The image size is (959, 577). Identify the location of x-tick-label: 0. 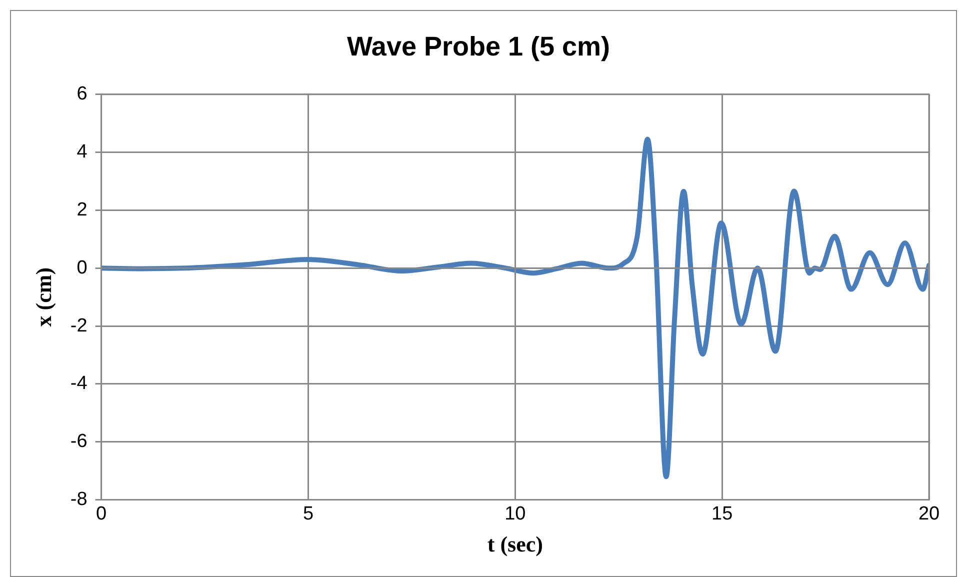
(101, 513).